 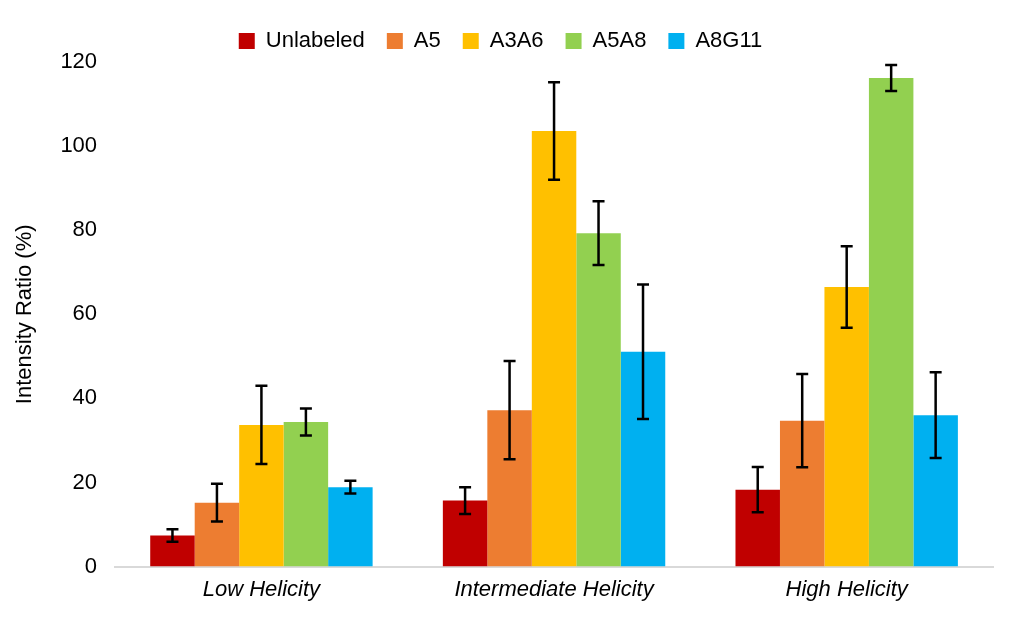 What do you see at coordinates (85, 313) in the screenshot?
I see `y-tick-label: 60` at bounding box center [85, 313].